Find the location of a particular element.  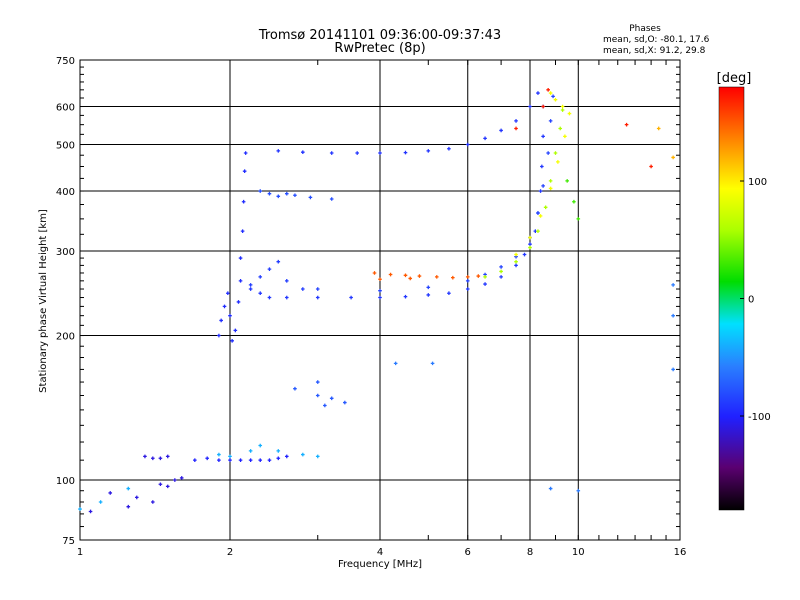

y-tick-label: 100 is located at coordinates (65, 481).